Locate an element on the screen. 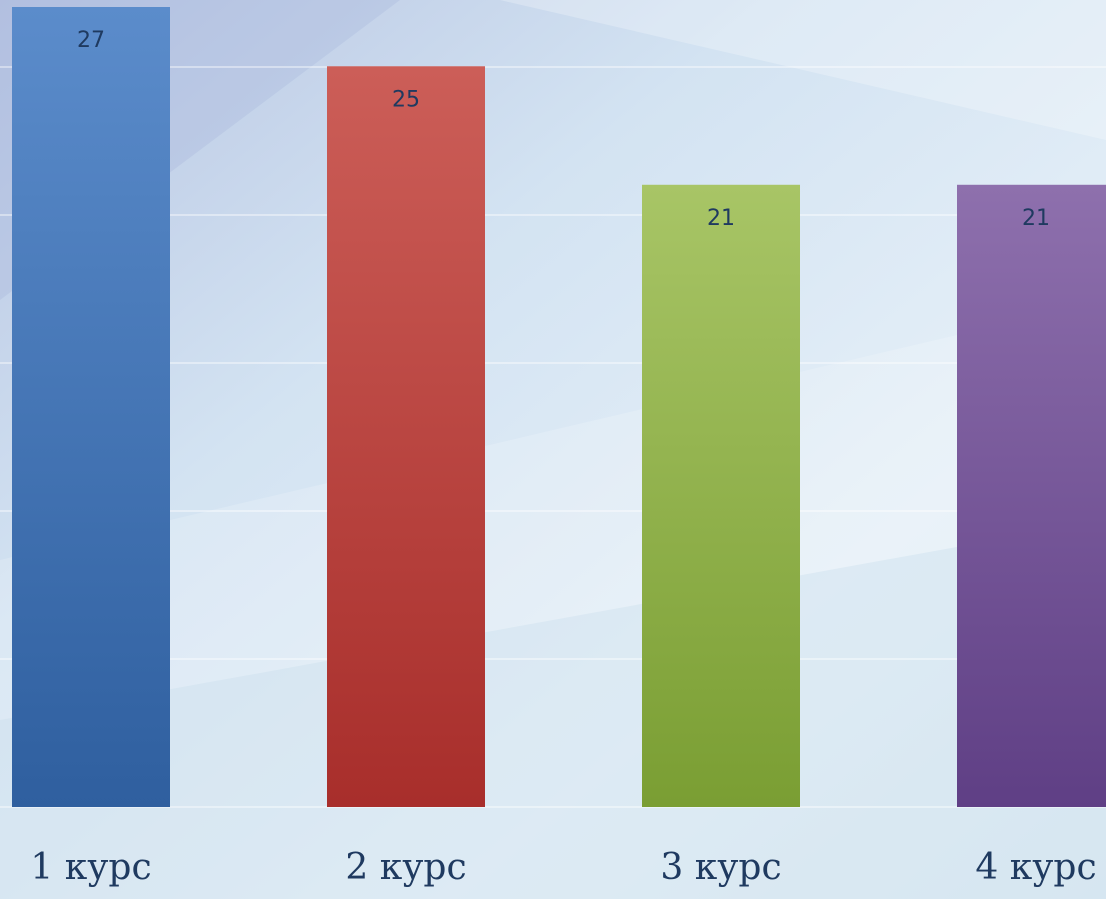  category-label-1: 1 курс is located at coordinates (90, 867).